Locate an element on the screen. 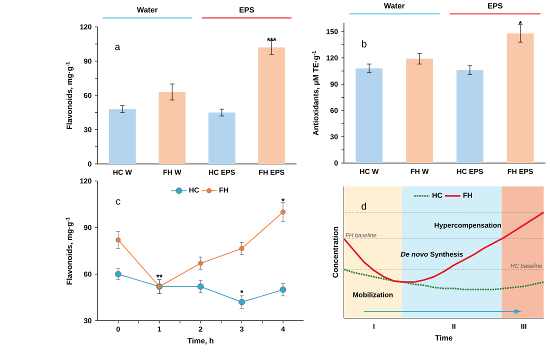 This screenshot has width=550, height=353. annotation: b is located at coordinates (364, 44).